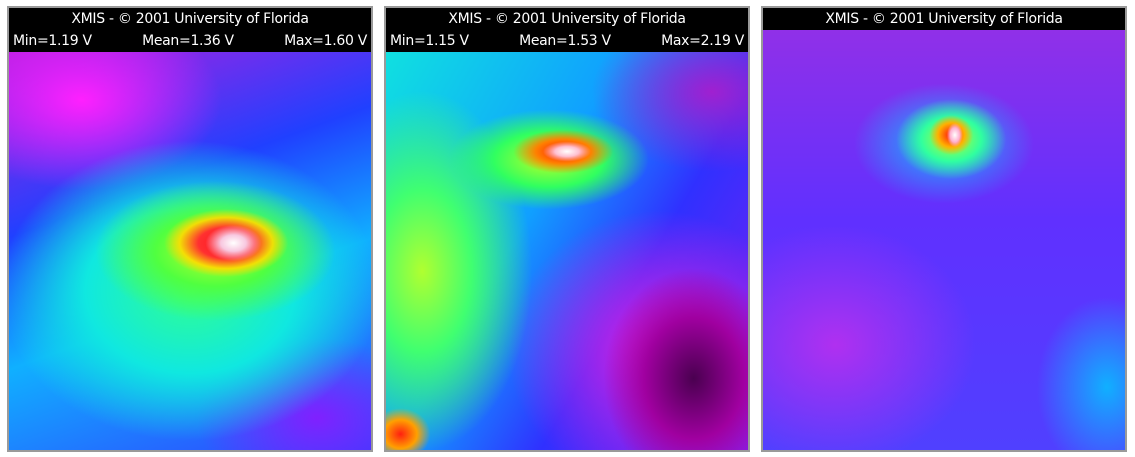 This screenshot has height=457, width=1135. Describe the element at coordinates (325, 41) in the screenshot. I see `stat-max: Max=1.60 V` at that location.